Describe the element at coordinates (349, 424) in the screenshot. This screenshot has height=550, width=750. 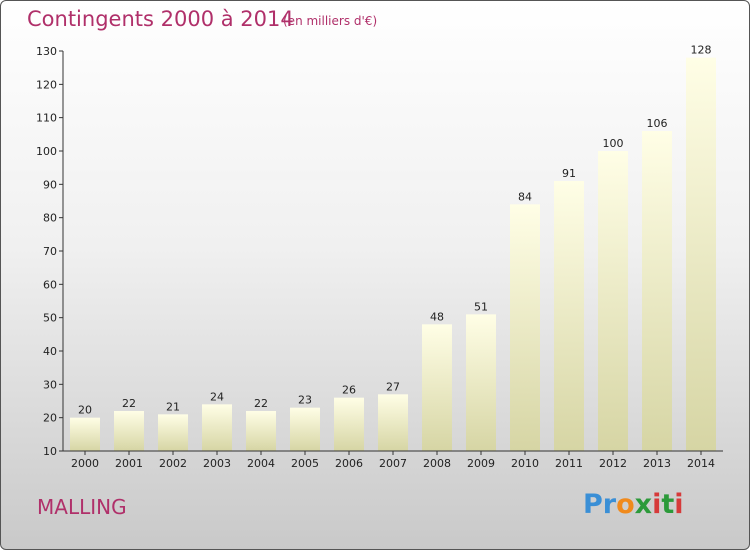
I see `bar-2006` at that location.